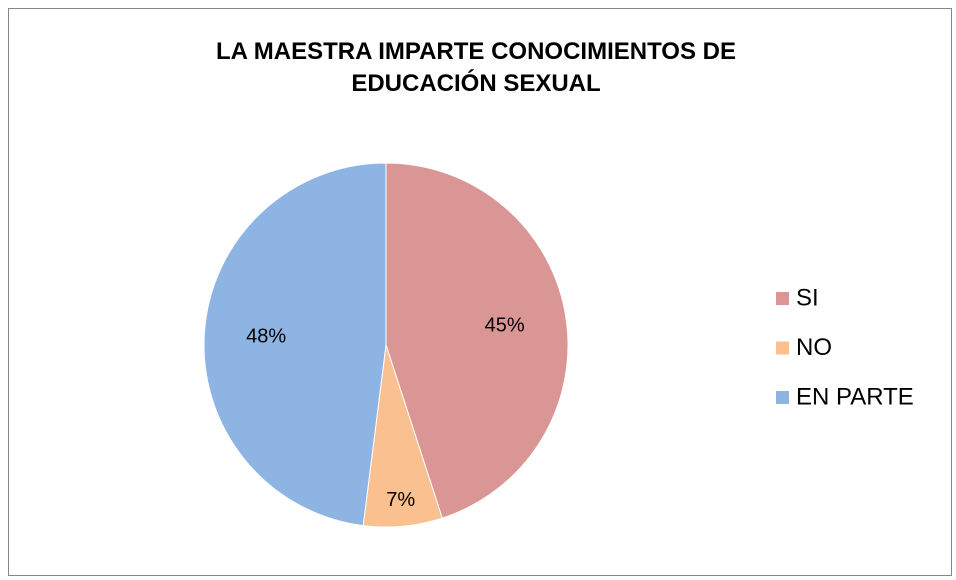 Image resolution: width=956 pixels, height=580 pixels. Describe the element at coordinates (855, 396) in the screenshot. I see `legend-label: EN PARTE` at that location.